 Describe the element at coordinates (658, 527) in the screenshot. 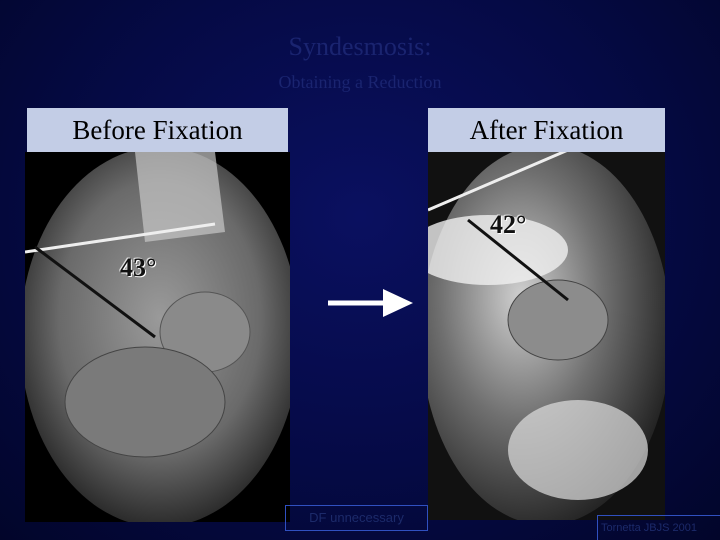

I see `citation: Tornetta JBJS 2001` at that location.